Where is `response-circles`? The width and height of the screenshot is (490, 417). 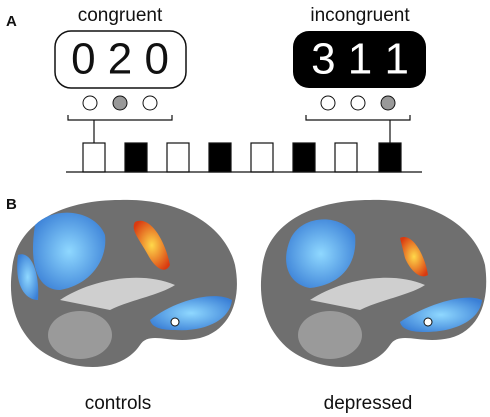 response-circles is located at coordinates (239, 103).